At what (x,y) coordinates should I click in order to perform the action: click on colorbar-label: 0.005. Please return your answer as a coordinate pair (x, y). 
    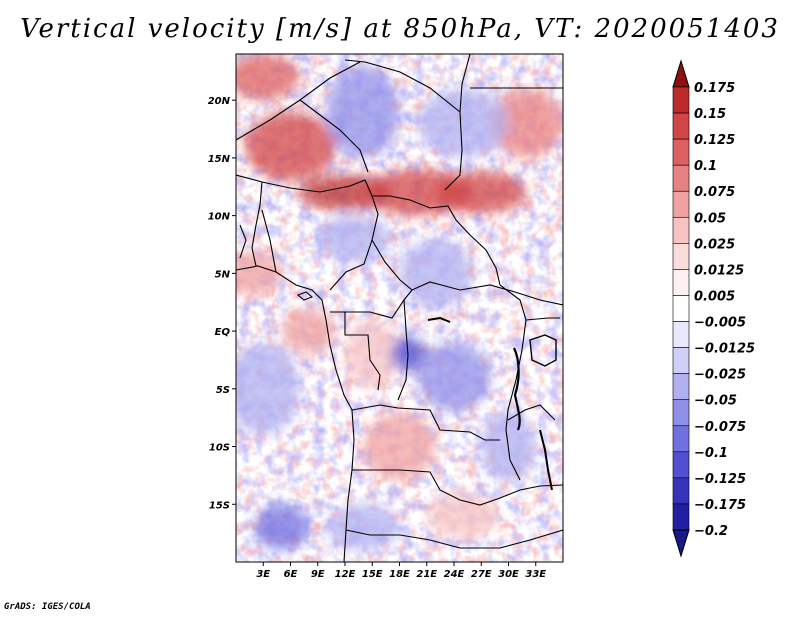
    Looking at the image, I should click on (714, 296).